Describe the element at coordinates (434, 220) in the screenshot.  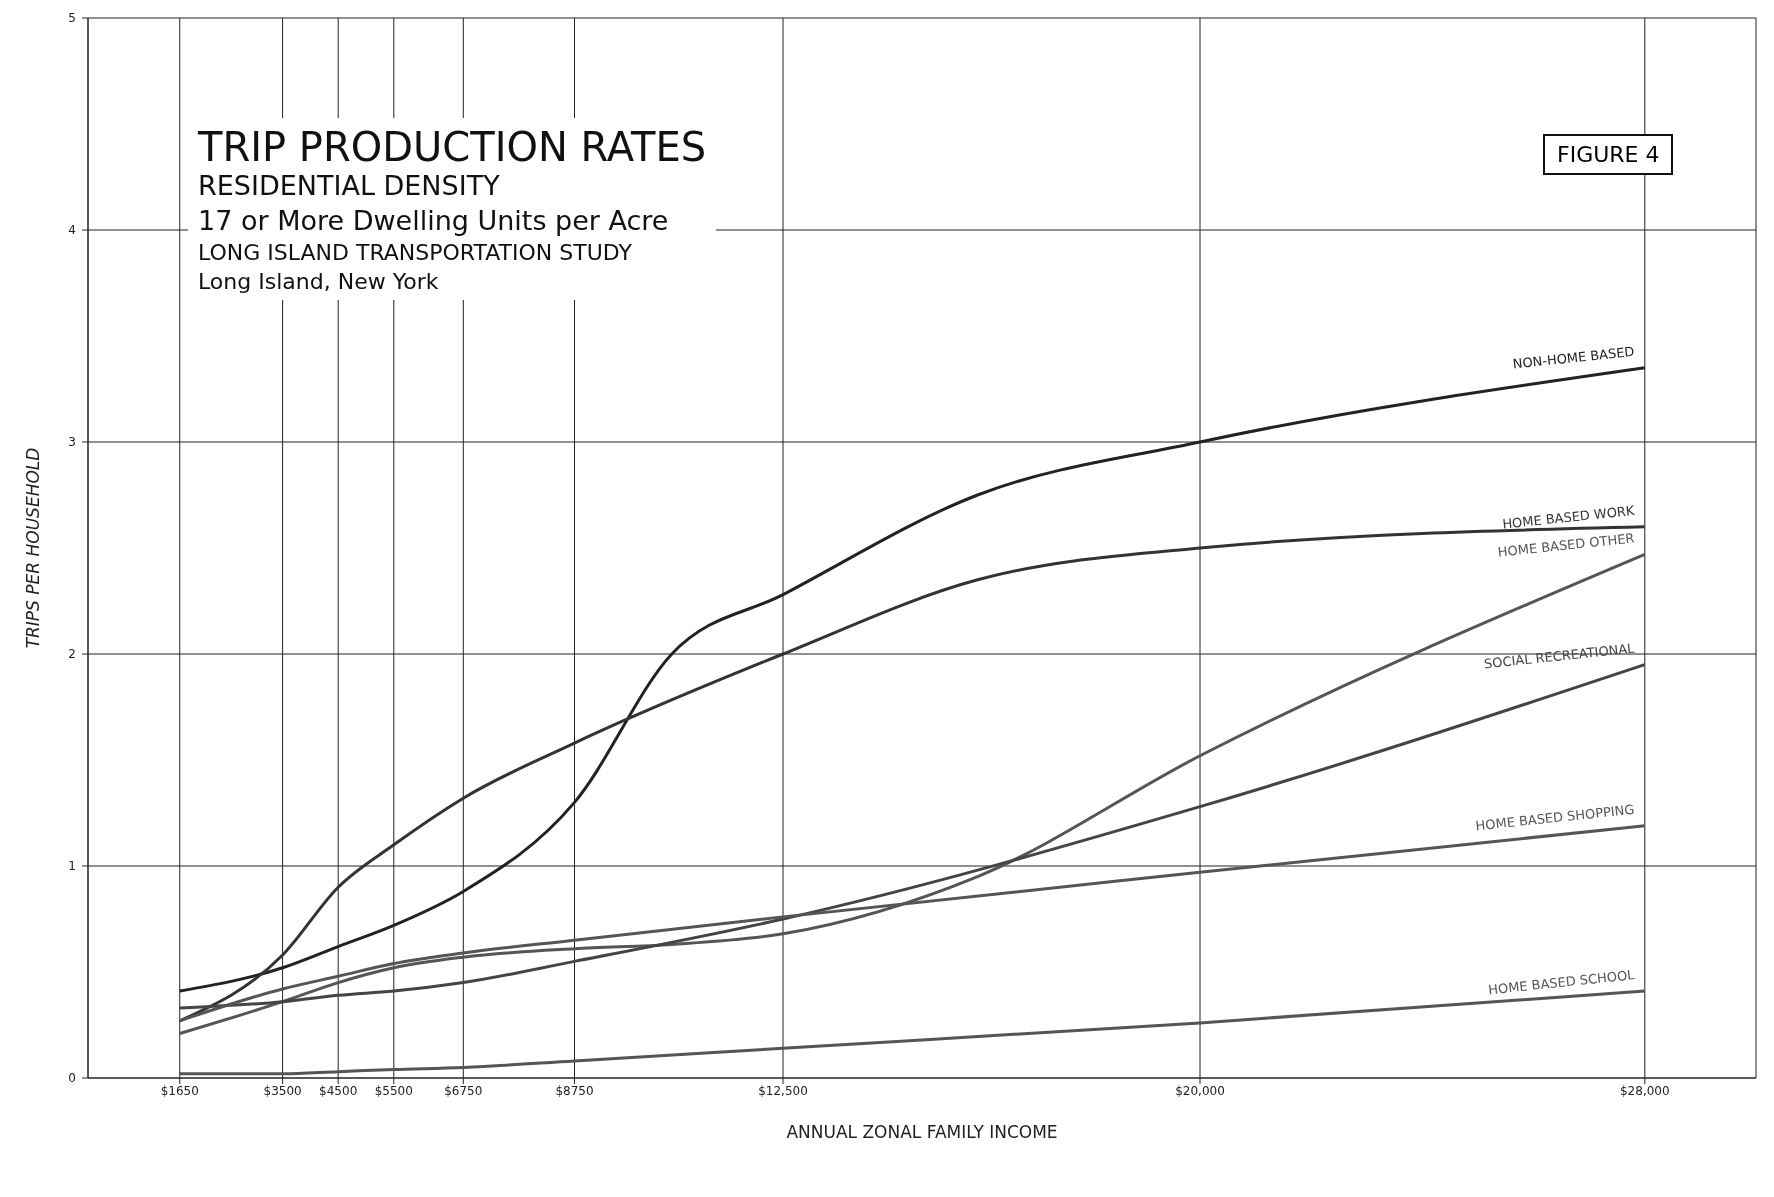
I see `annotation: 17 or More Dwelling Units per Acre` at that location.